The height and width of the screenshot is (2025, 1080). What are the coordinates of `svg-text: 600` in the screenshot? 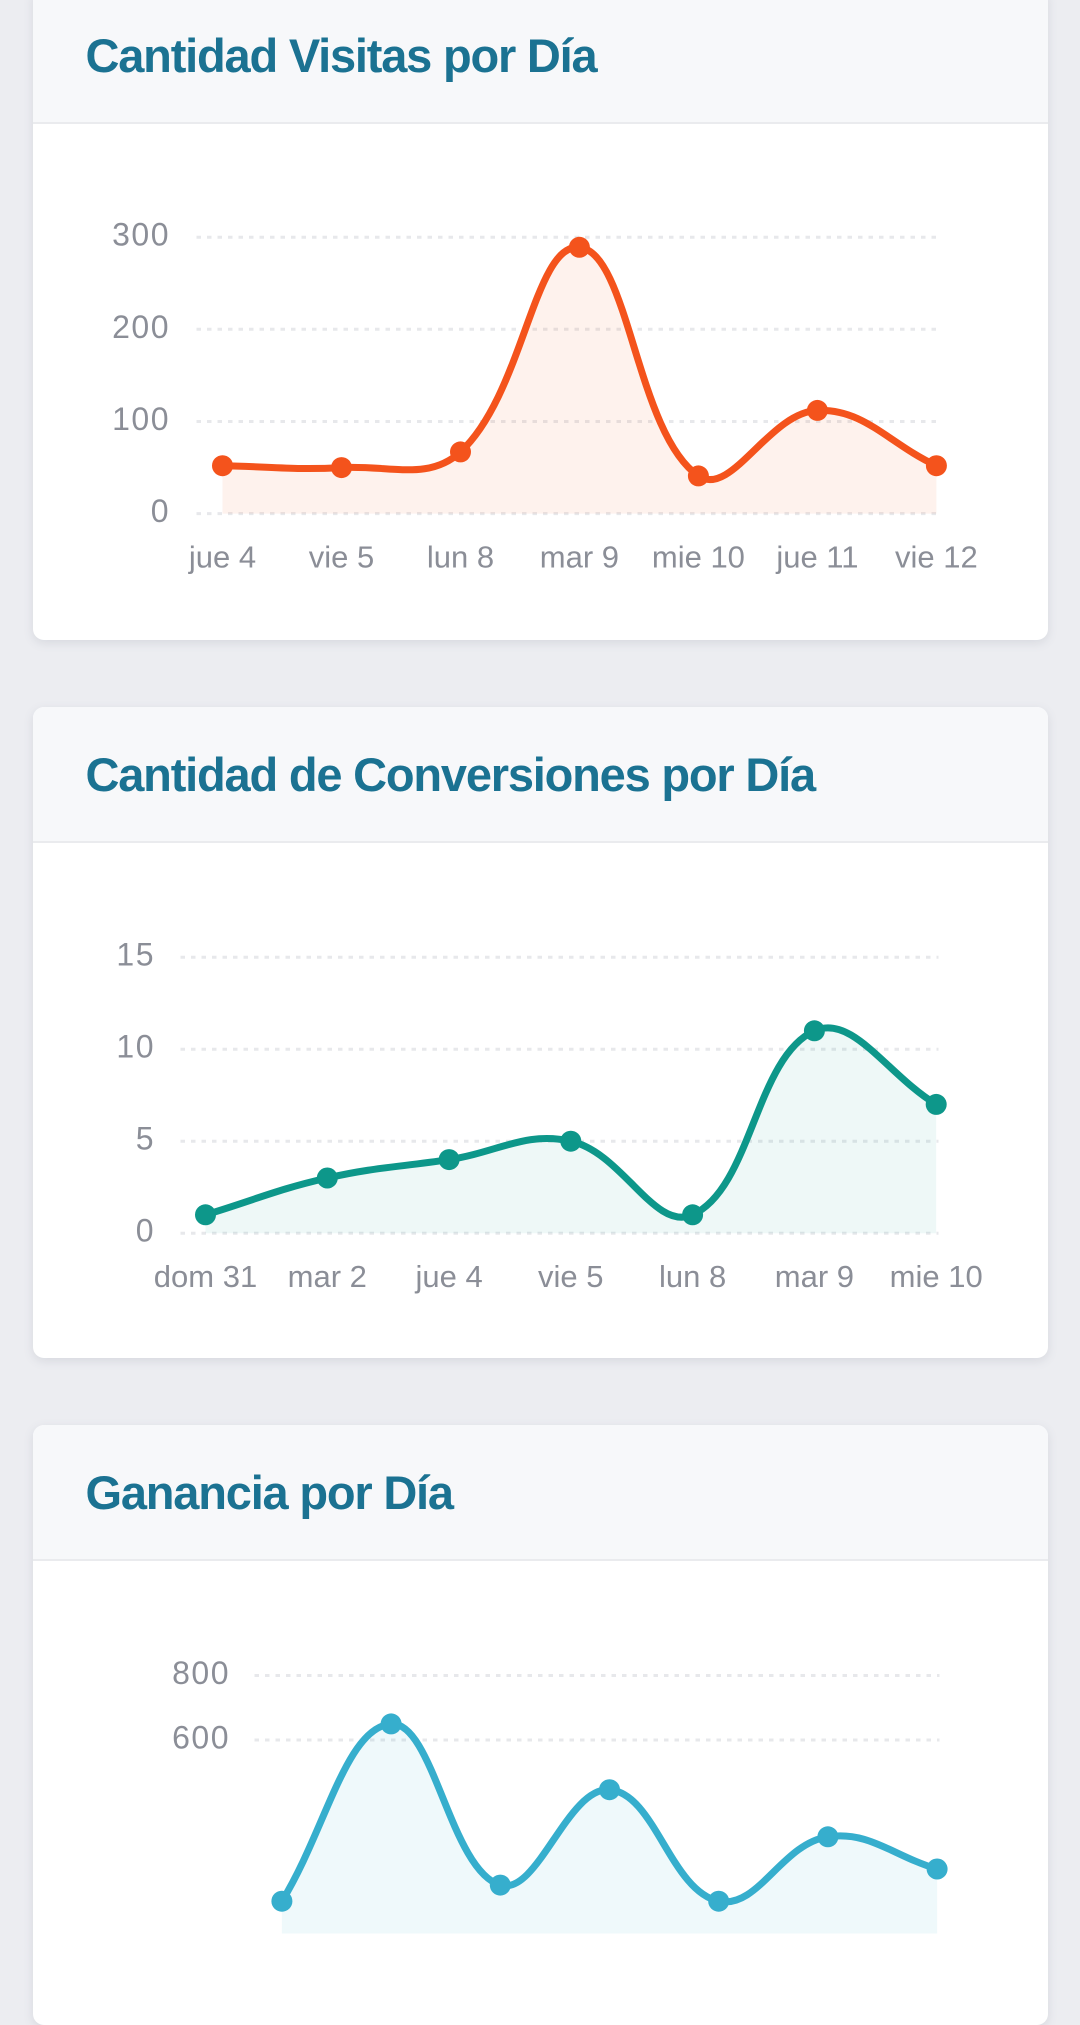 It's located at (201, 1738).